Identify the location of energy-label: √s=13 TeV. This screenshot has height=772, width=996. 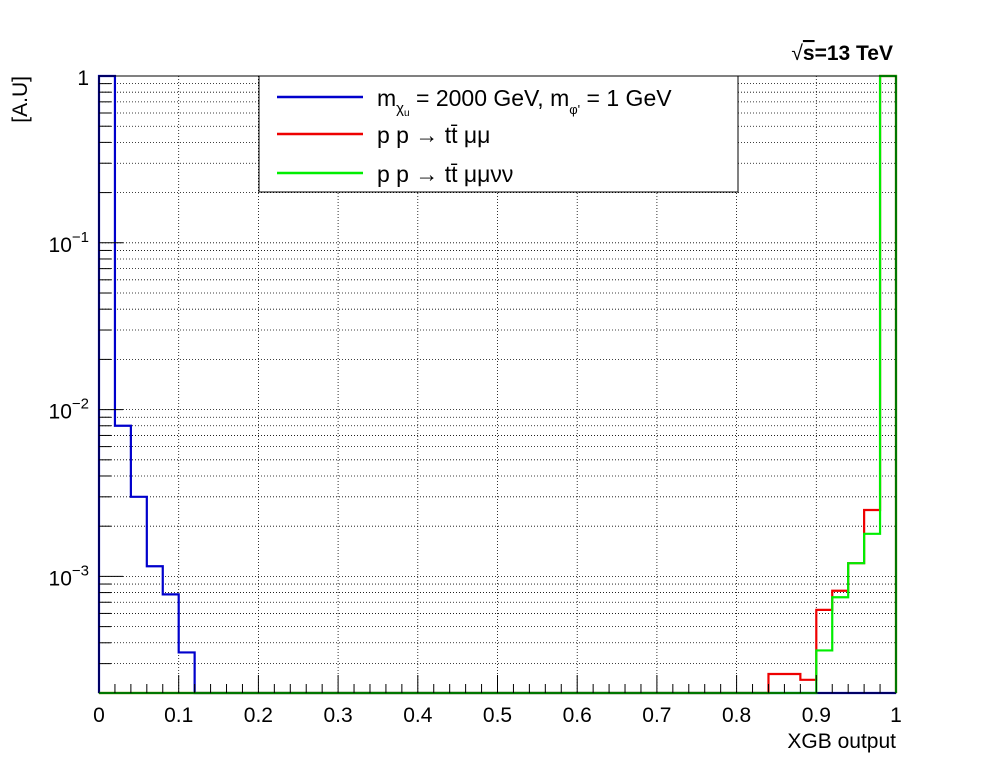
(842, 53).